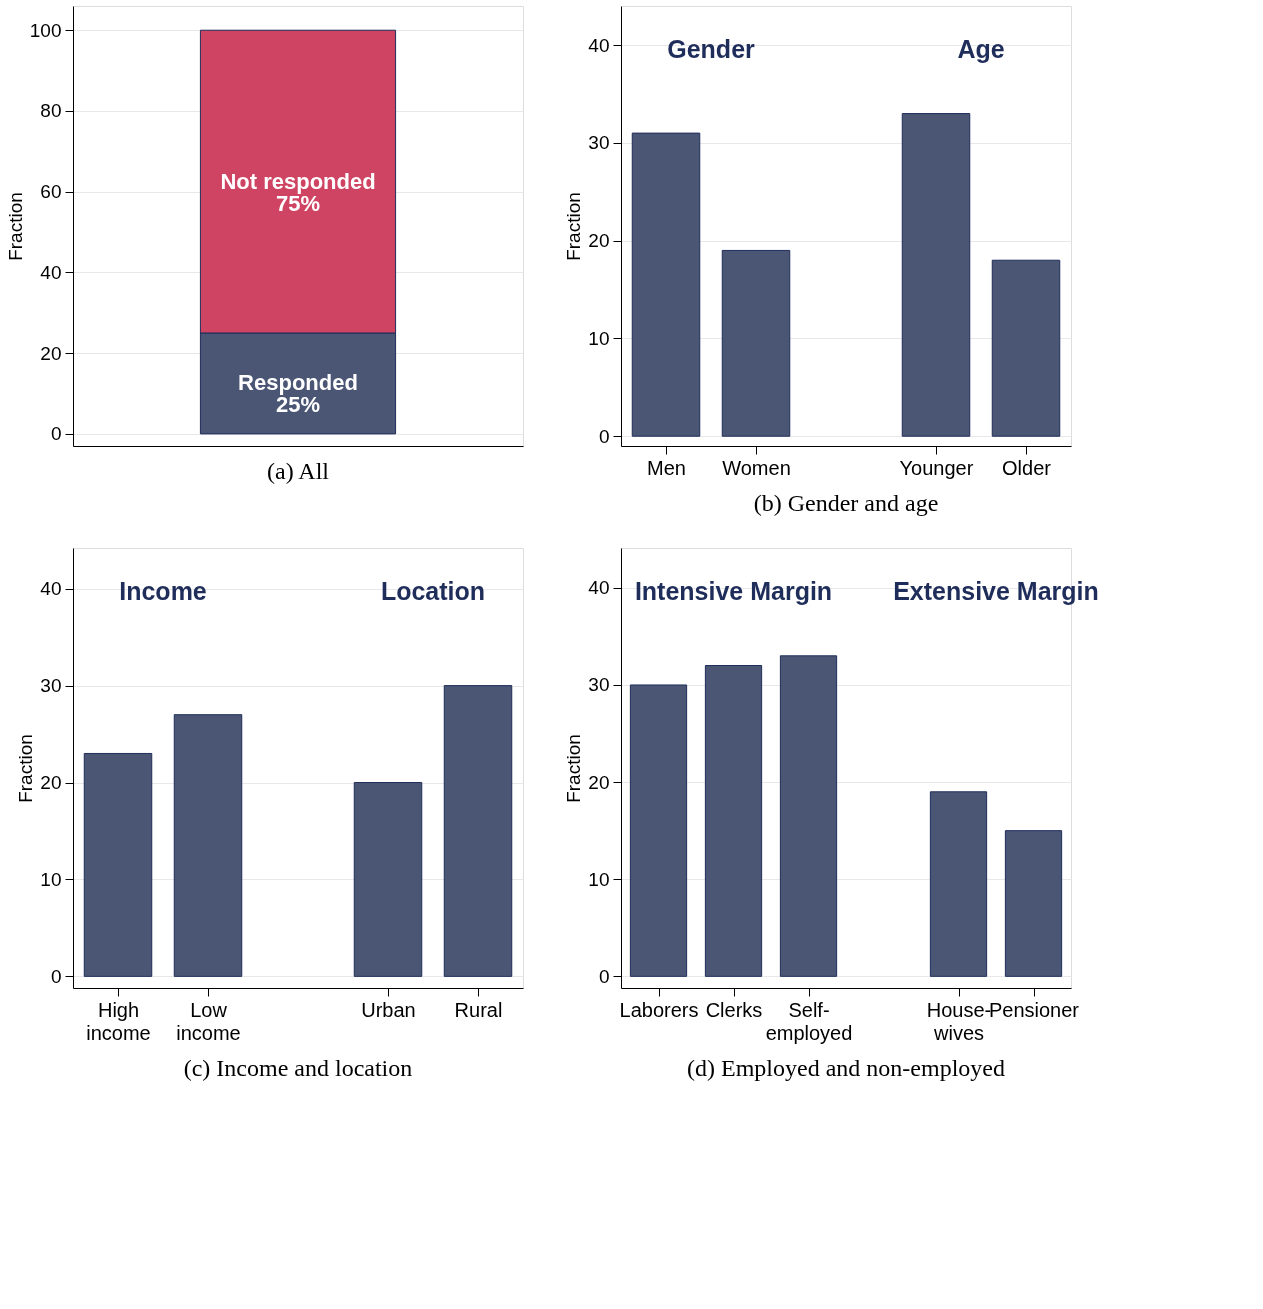 The height and width of the screenshot is (1309, 1263). Describe the element at coordinates (51, 111) in the screenshot. I see `y-tick-label: 80` at that location.